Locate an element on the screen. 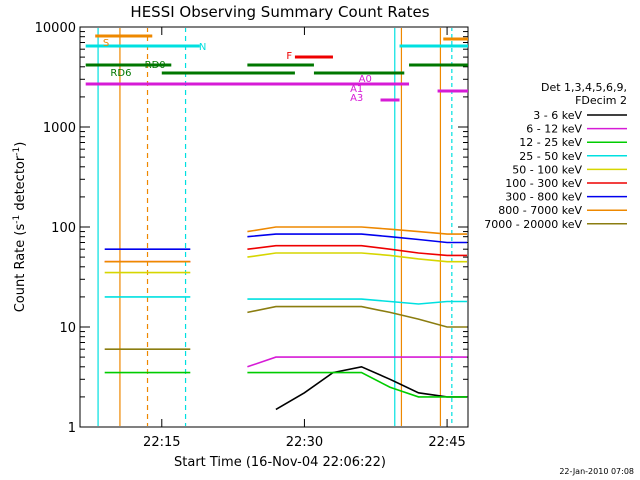 The image size is (640, 480). flag-label-a1: A1 is located at coordinates (356, 89).